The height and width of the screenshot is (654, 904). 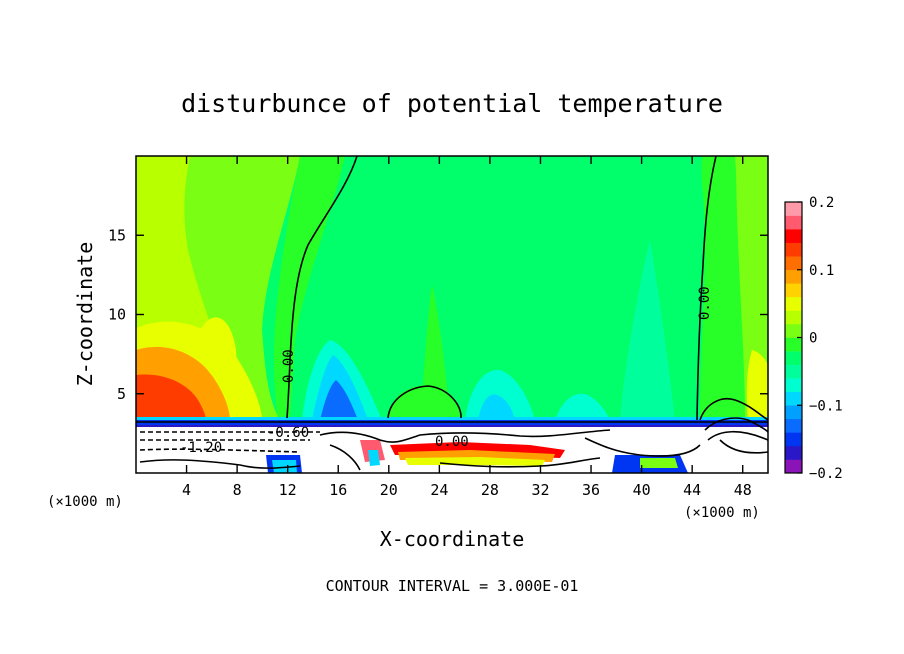 I want to click on contour-label: -0.60, so click(x=288, y=433).